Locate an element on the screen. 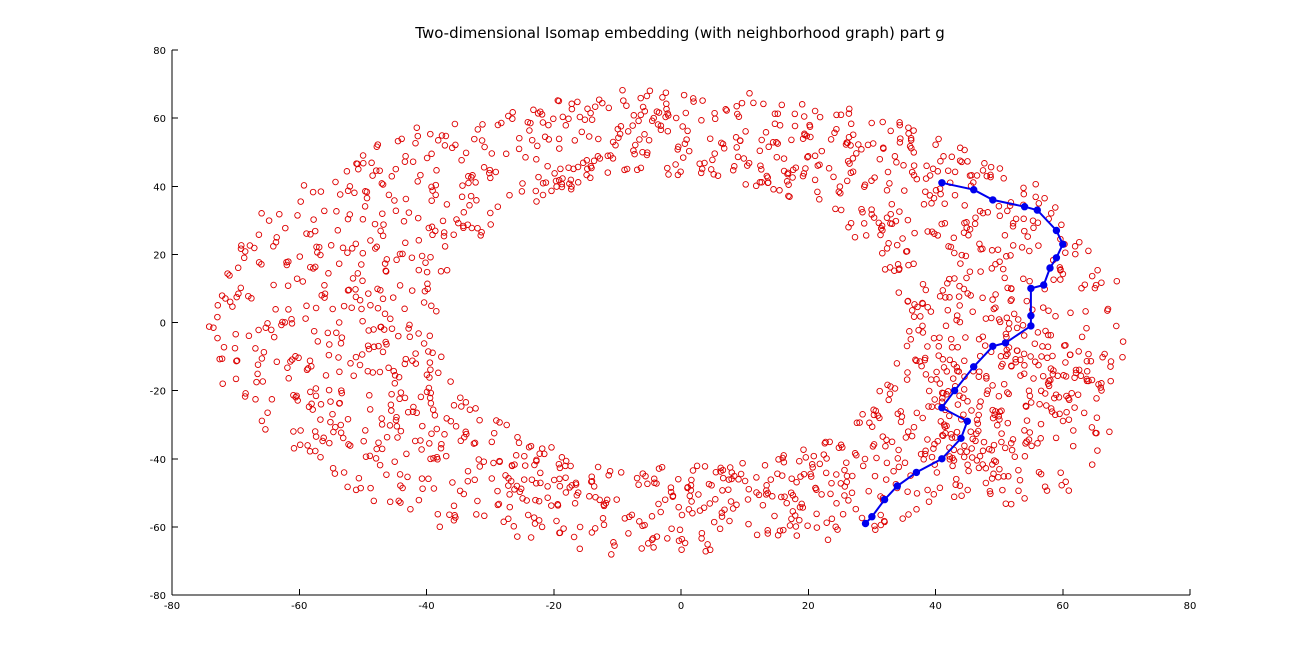  path-point is located at coordinates (942, 459).